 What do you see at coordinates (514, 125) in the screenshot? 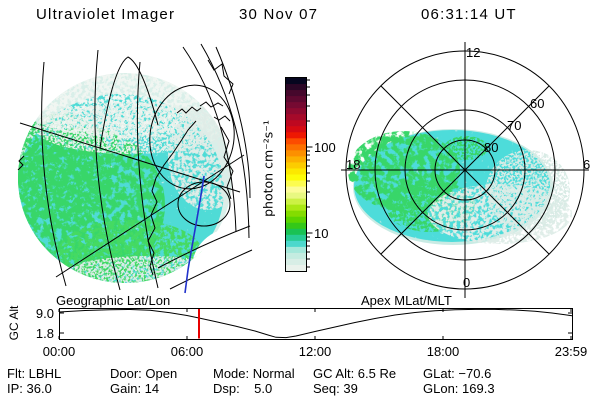
I see `mlat-label-70: 70` at bounding box center [514, 125].